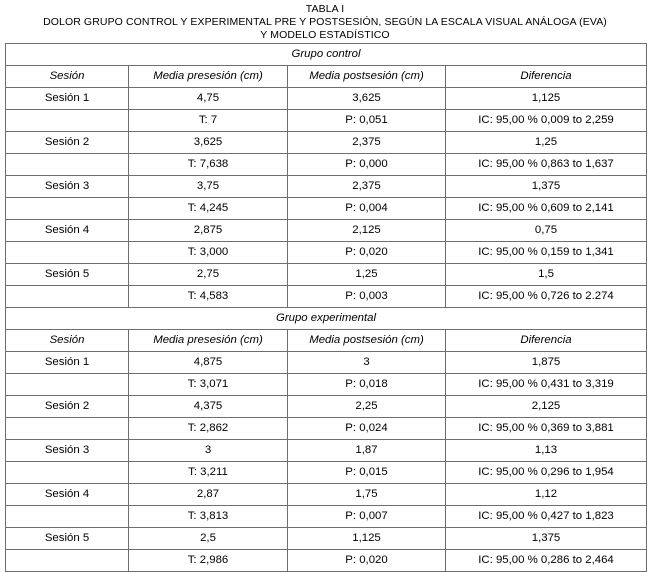 The image size is (650, 572). I want to click on cell-post: 3,625, so click(366, 98).